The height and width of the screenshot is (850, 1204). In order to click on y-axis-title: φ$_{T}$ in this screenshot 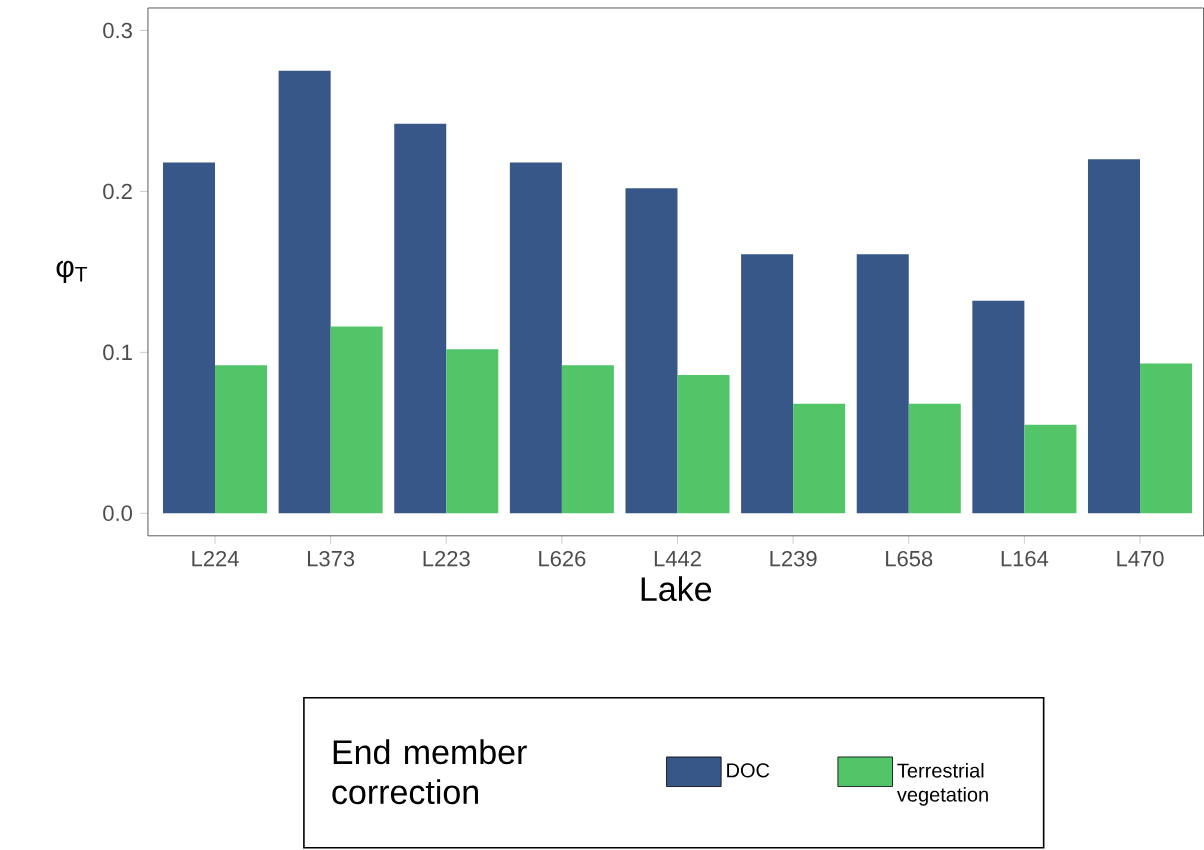, I will do `click(72, 272)`.